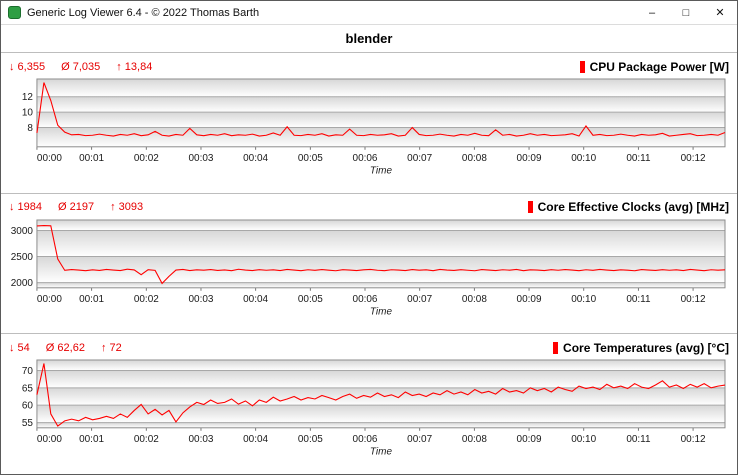 The width and height of the screenshot is (738, 475). I want to click on svg-text: 10, so click(28, 113).